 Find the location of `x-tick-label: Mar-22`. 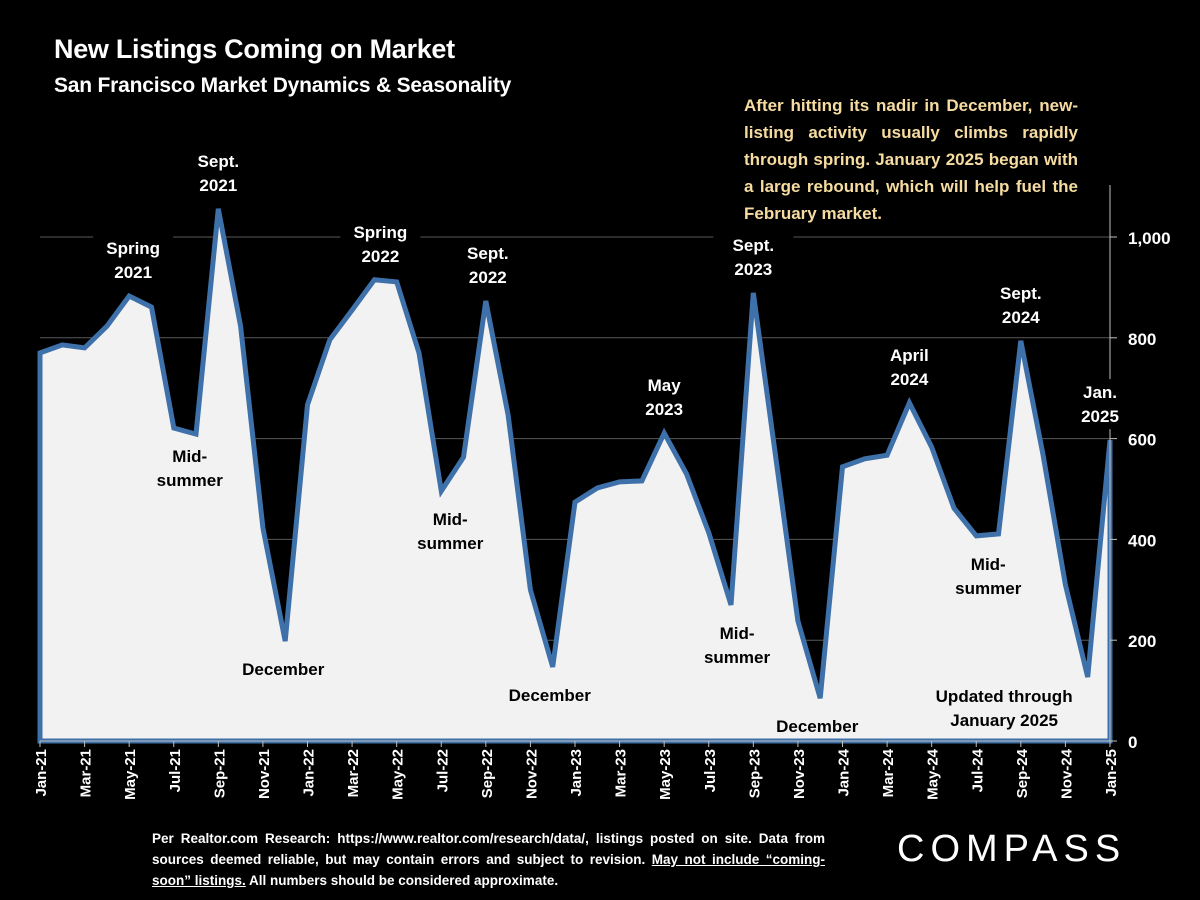

x-tick-label: Mar-22 is located at coordinates (353, 773).